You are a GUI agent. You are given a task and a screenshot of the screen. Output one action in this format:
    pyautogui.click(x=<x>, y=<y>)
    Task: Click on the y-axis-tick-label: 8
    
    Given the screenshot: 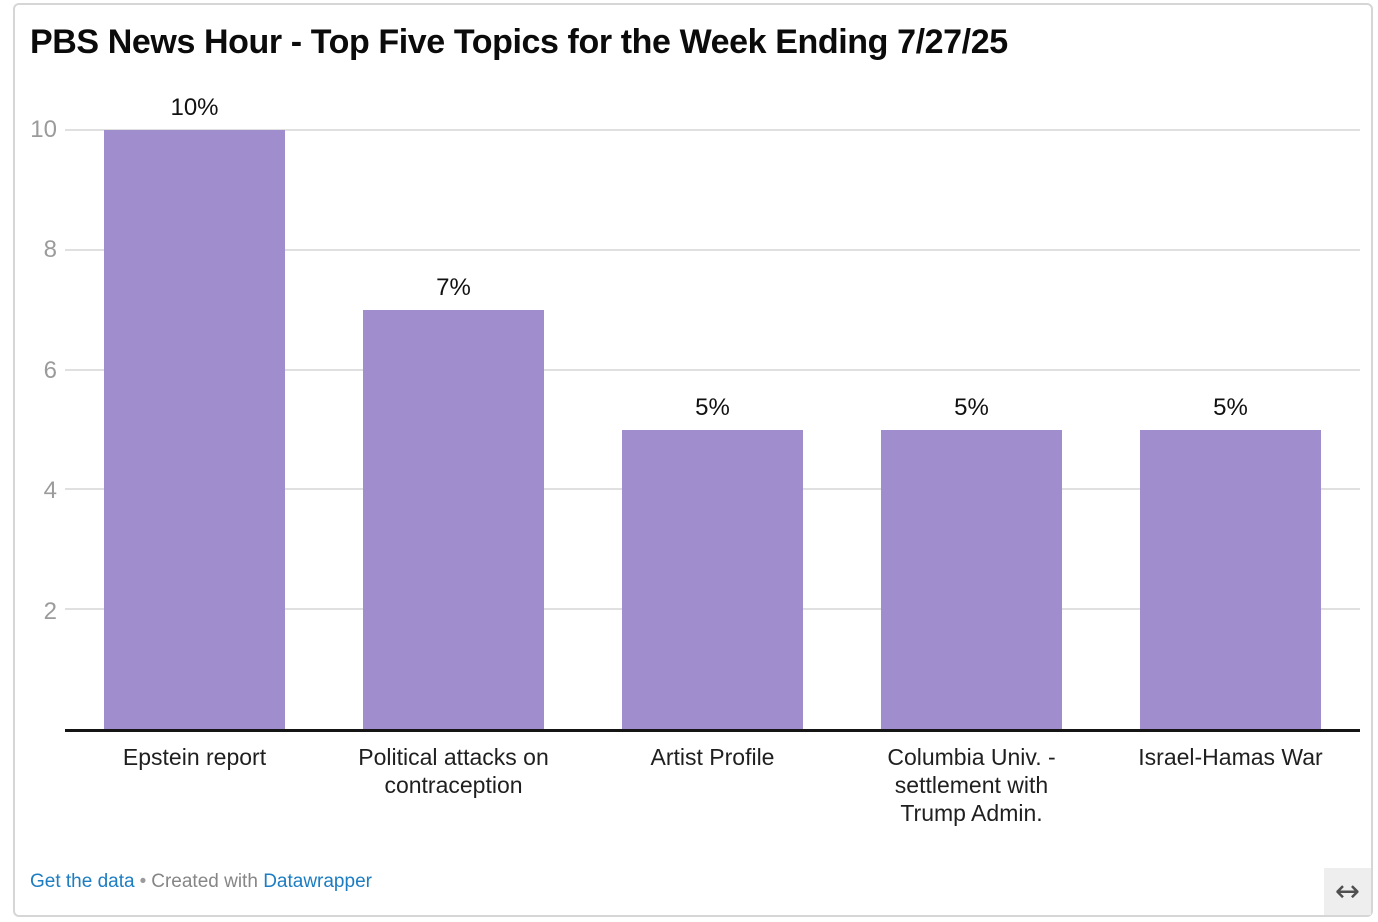 What is the action you would take?
    pyautogui.click(x=50, y=250)
    